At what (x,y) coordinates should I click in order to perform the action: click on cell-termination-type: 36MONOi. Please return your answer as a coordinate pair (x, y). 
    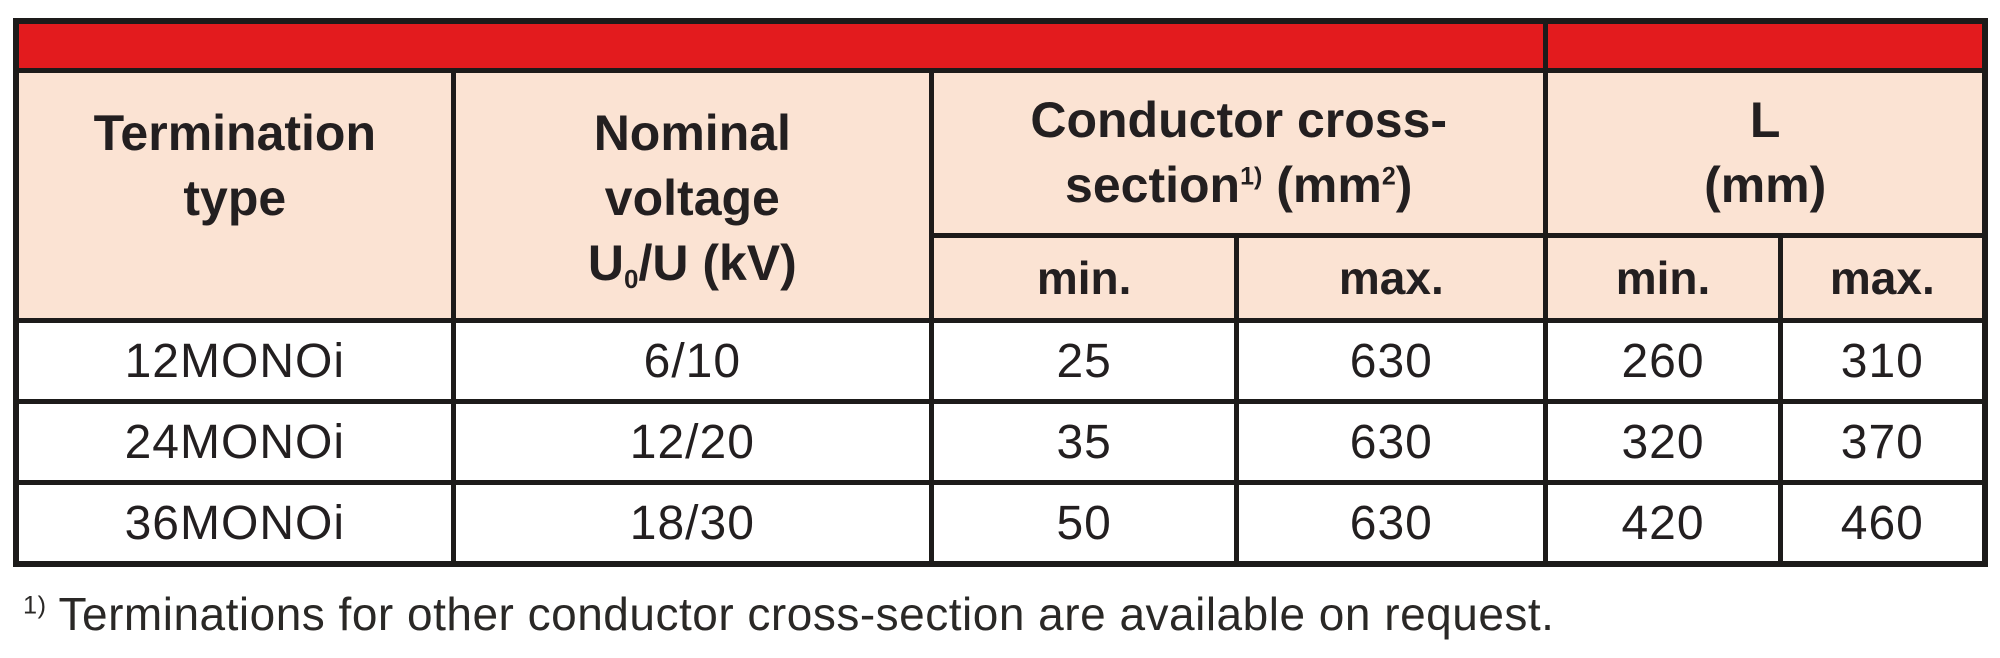
    Looking at the image, I should click on (234, 523).